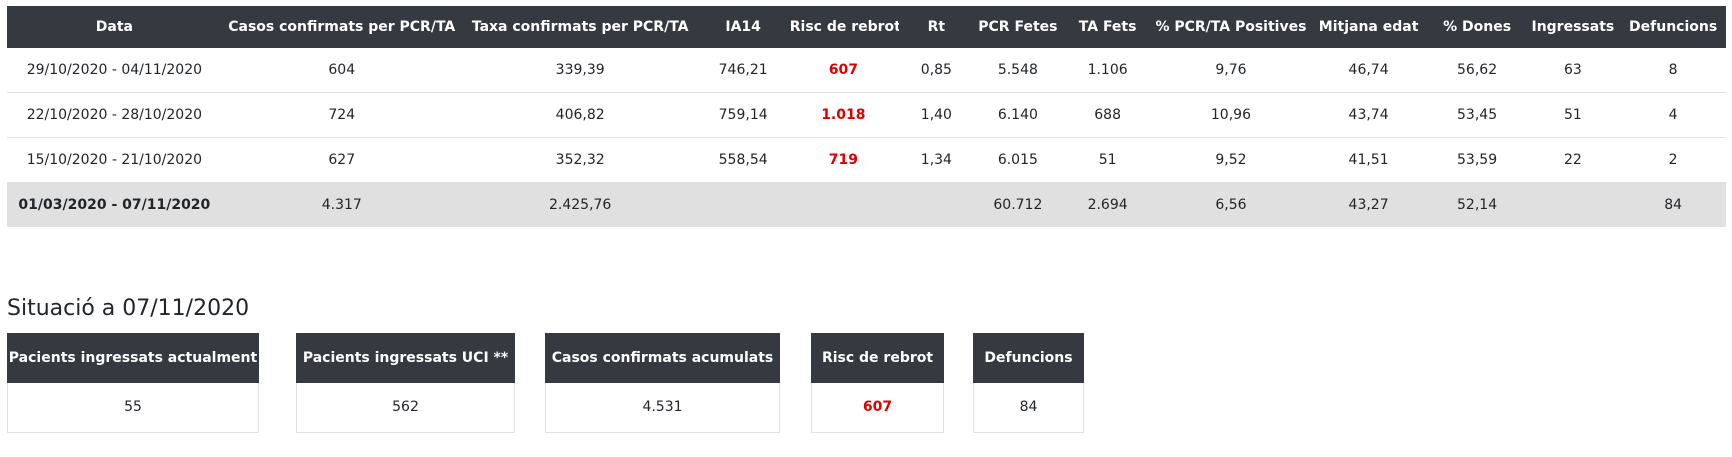 This screenshot has width=1732, height=457. Describe the element at coordinates (936, 115) in the screenshot. I see `cell-rt: 1,40` at that location.